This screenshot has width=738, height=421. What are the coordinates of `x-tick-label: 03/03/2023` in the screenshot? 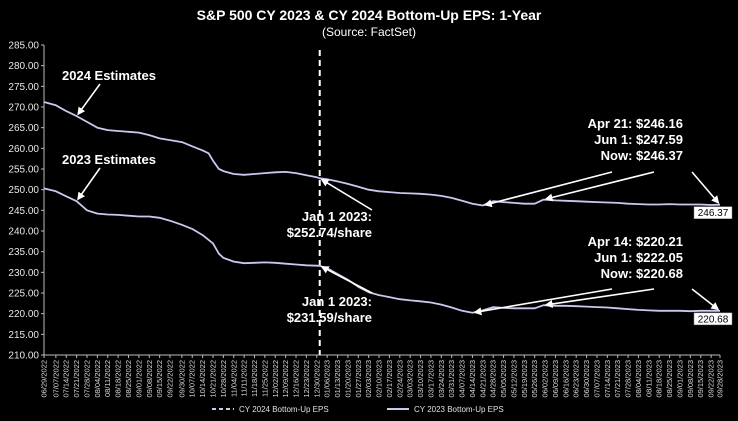 It's located at (410, 379).